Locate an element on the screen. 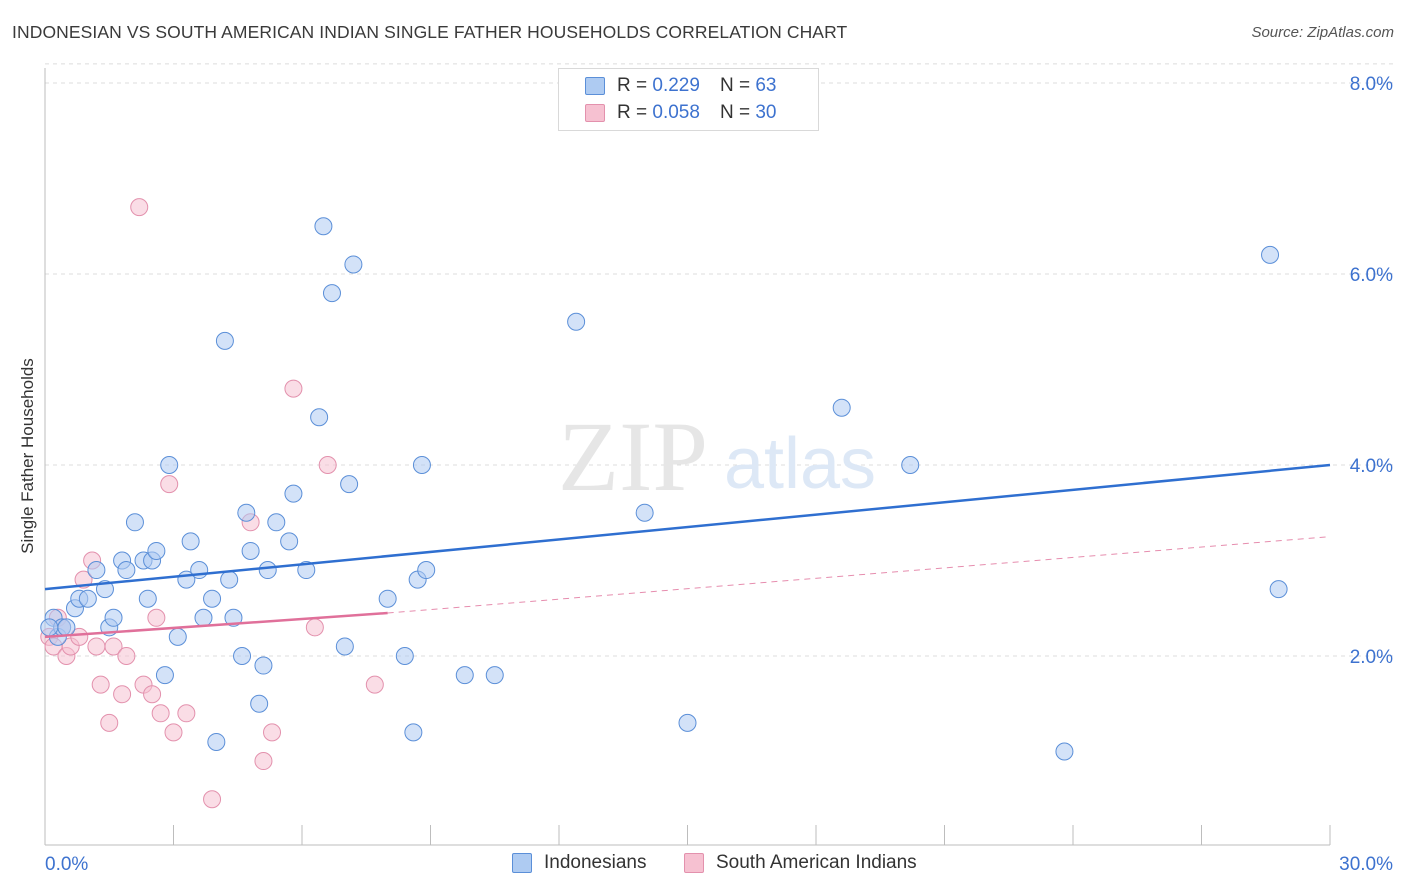 The image size is (1406, 892). legend-item-south-american-indians: South American Indians is located at coordinates (800, 863).